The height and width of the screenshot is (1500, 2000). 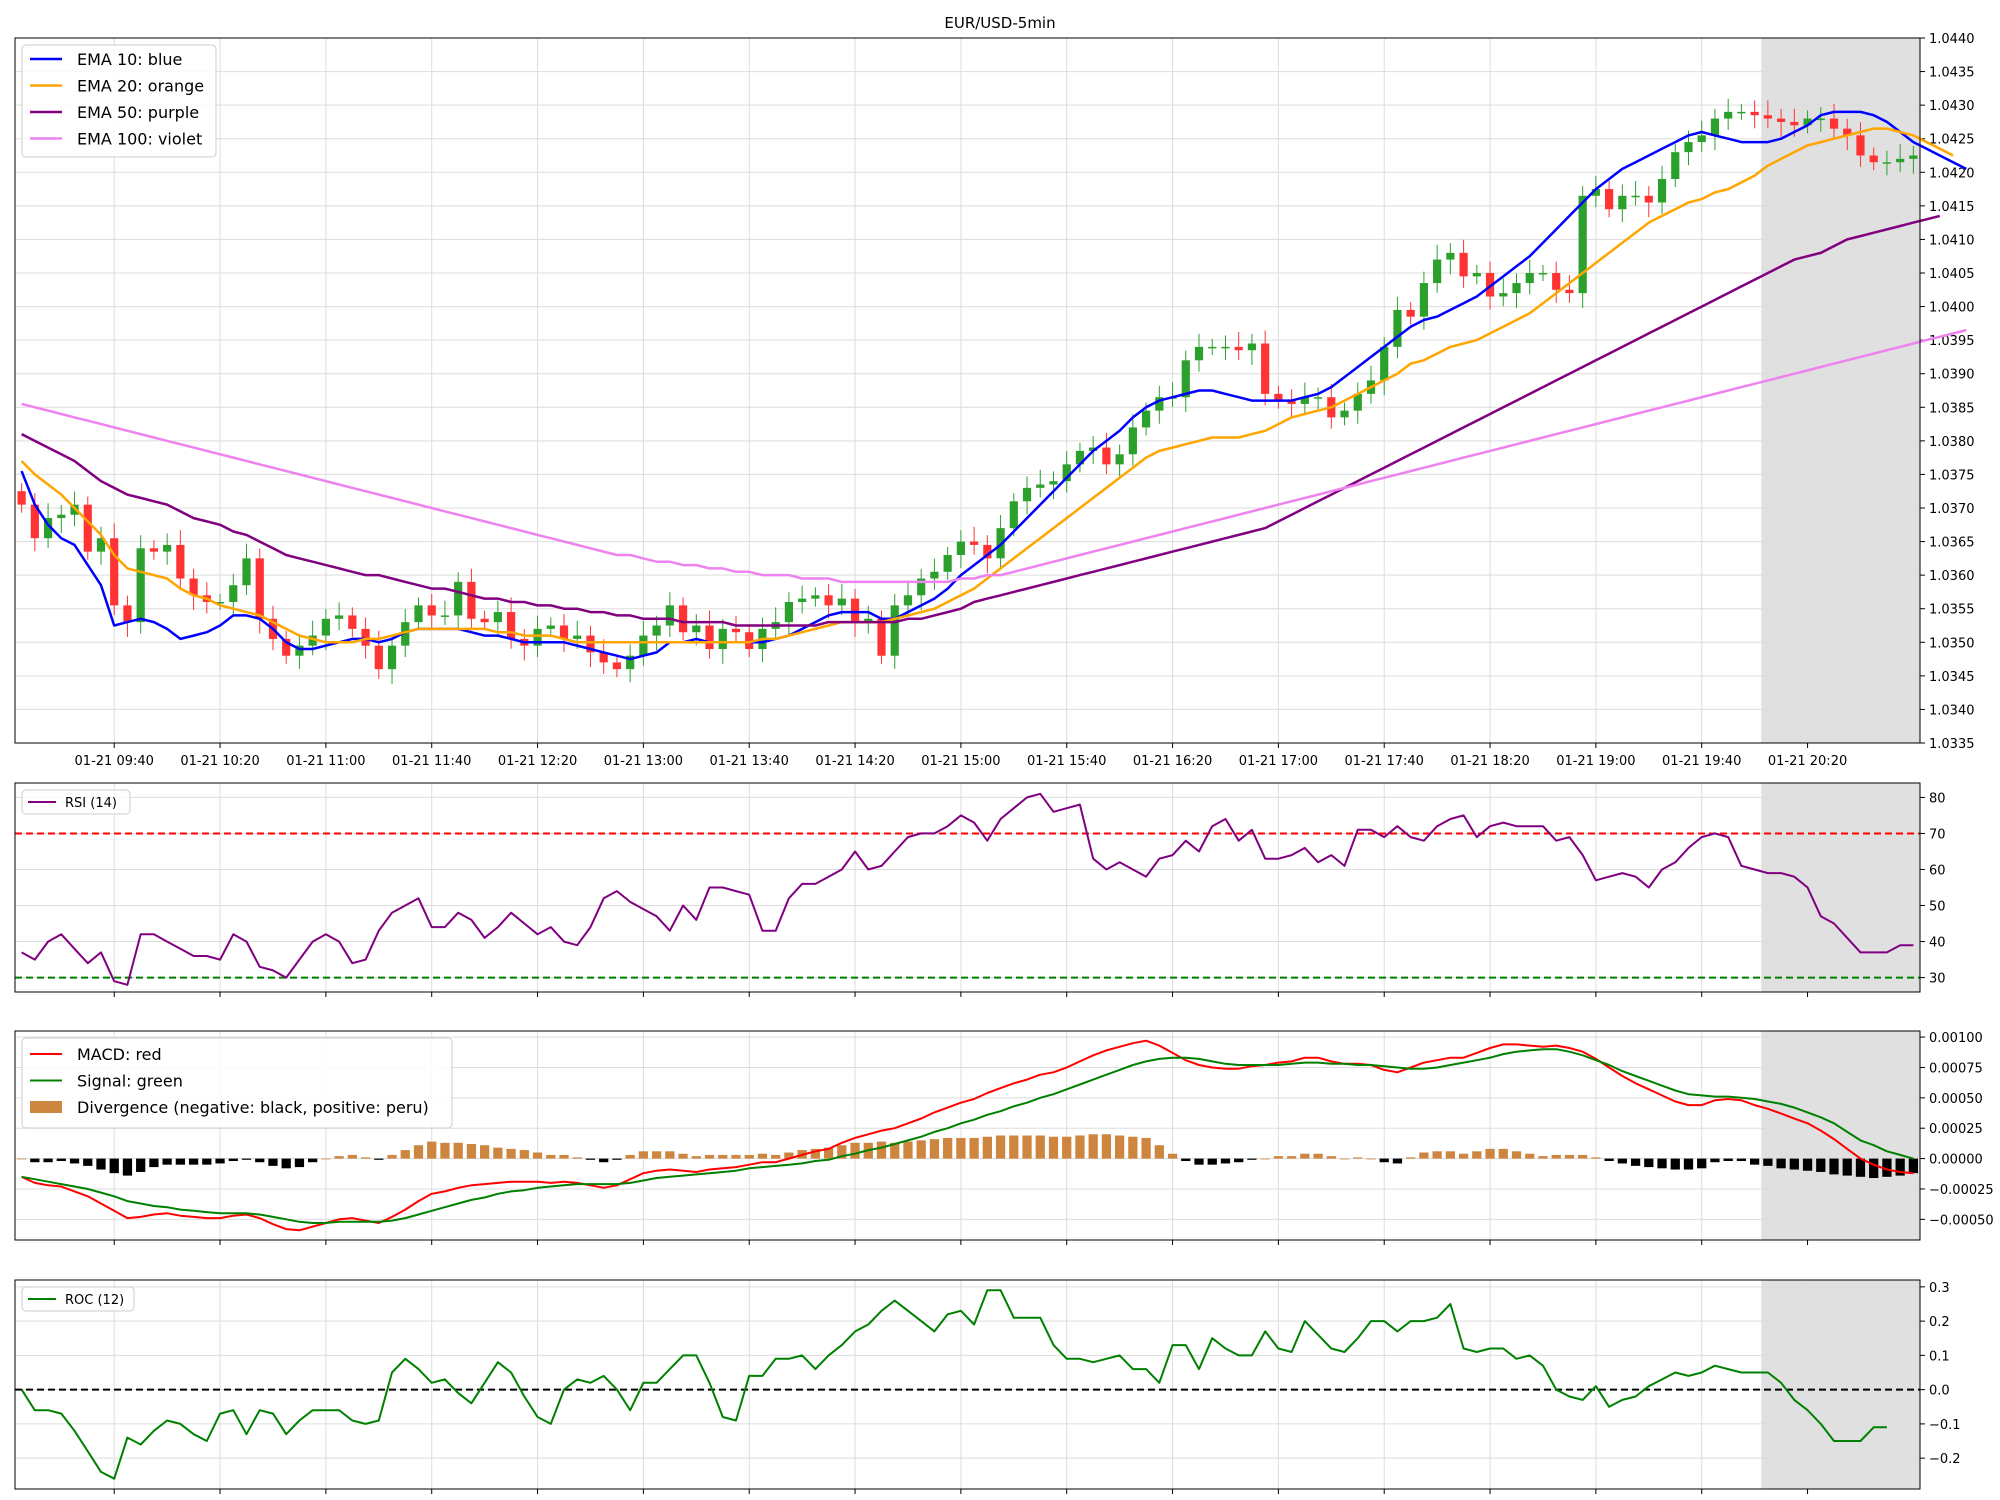 I want to click on roc-tick-label: 0.2, so click(x=1939, y=1322).